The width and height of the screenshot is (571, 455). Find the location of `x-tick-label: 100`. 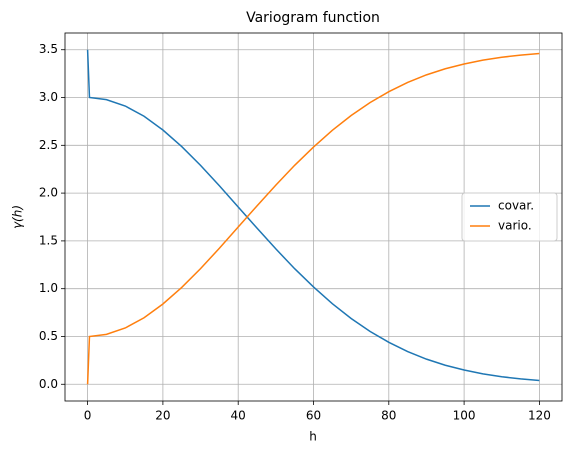

x-tick-label: 100 is located at coordinates (464, 416).